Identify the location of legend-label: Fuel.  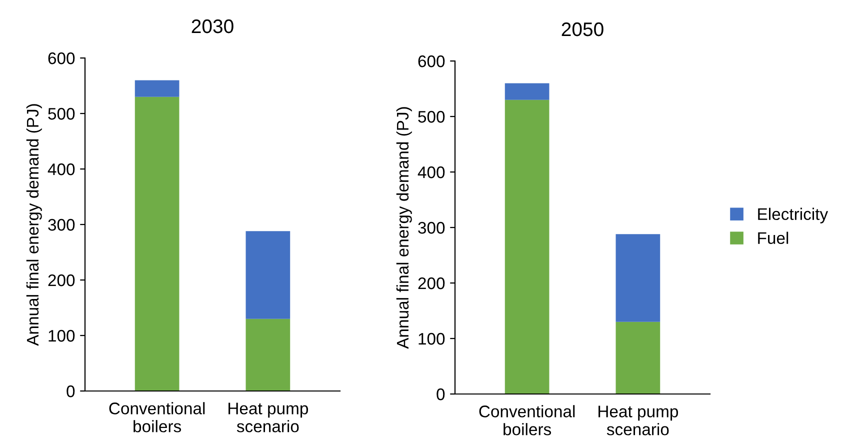
(773, 238).